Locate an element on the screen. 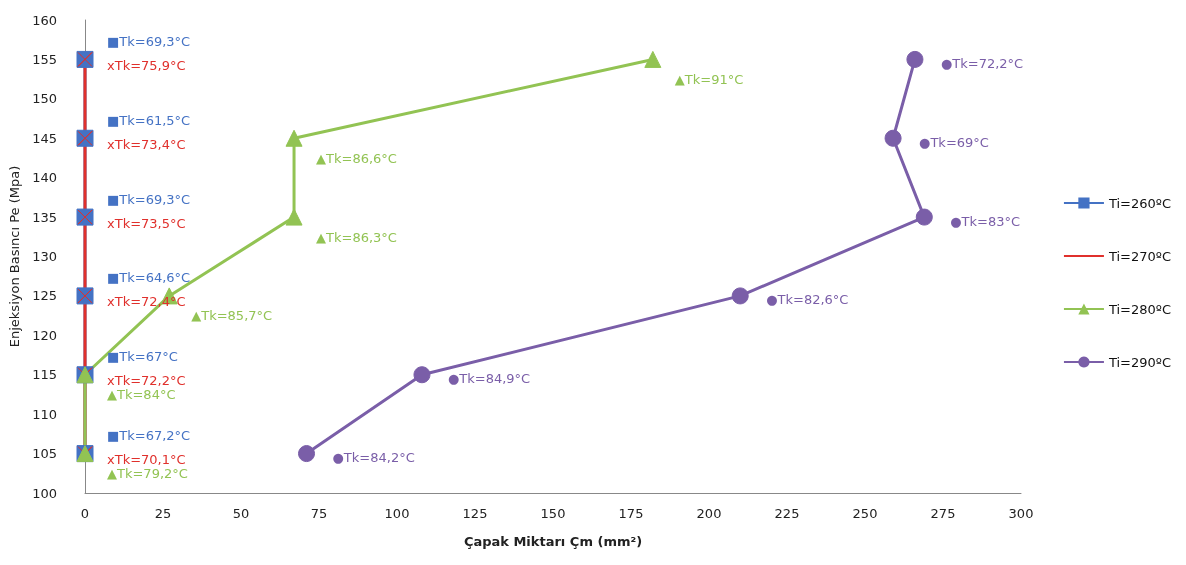 The image size is (1186, 565). y-tick-label: 160 is located at coordinates (44, 20).